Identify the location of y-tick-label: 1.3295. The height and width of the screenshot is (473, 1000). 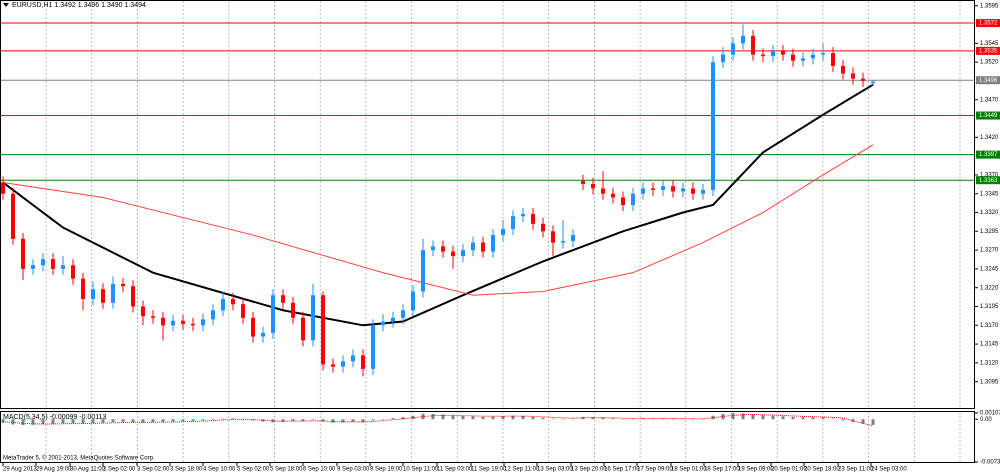
(989, 232).